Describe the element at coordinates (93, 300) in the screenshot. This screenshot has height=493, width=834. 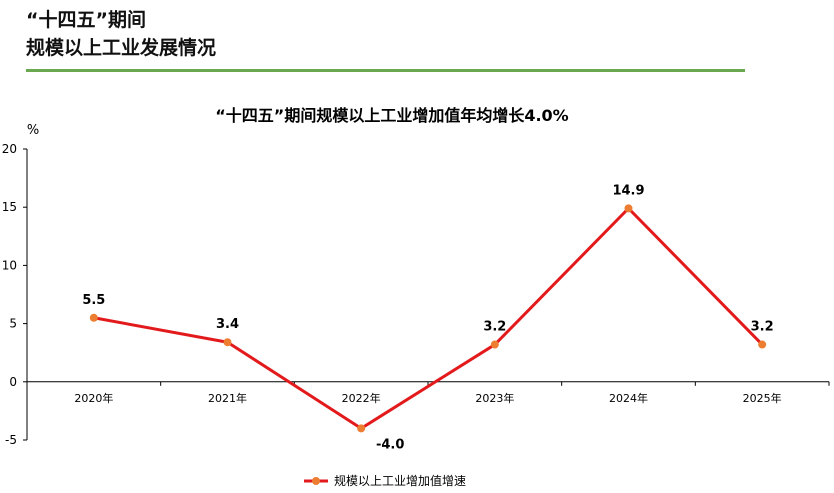
I see `data-label: 5.5` at that location.